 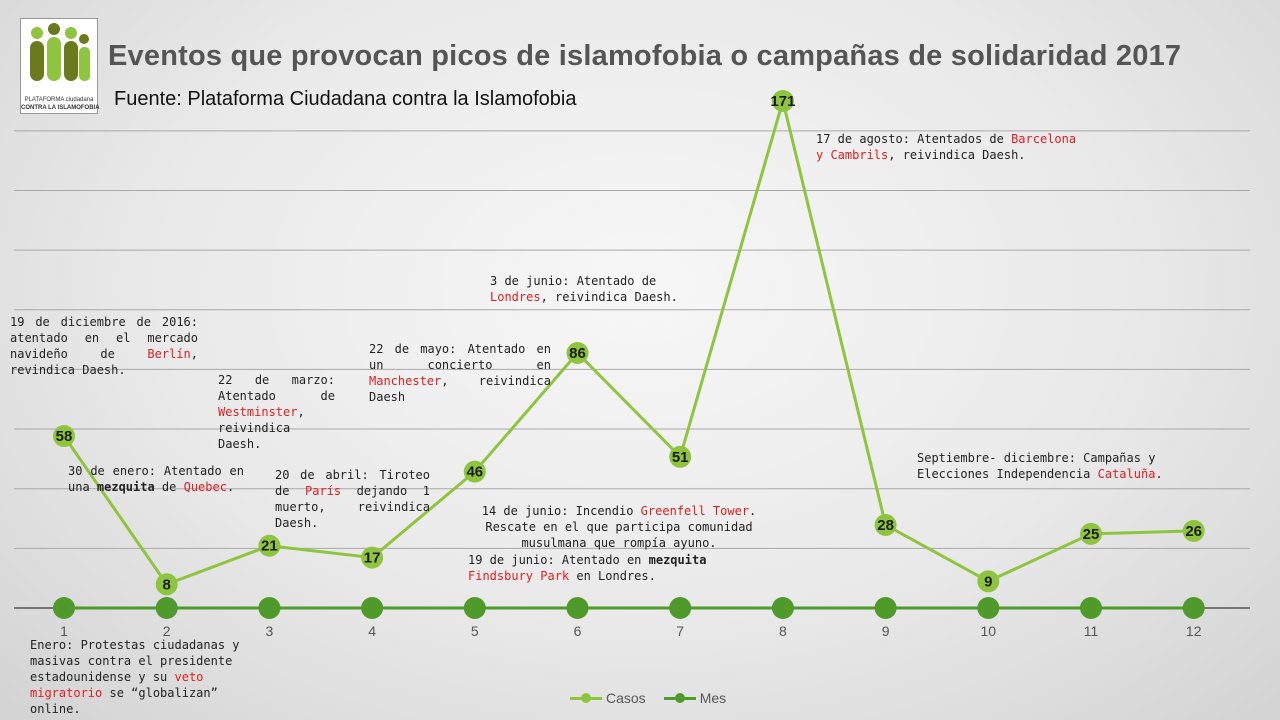 I want to click on chart-legend: Casos Mes, so click(x=648, y=698).